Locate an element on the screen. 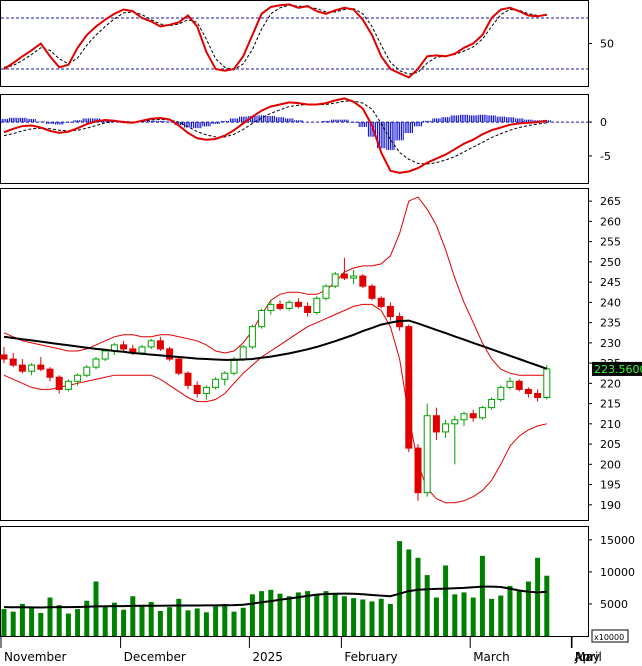 Image resolution: width=642 pixels, height=666 pixels. x-axis-label: 2025 is located at coordinates (267, 657).